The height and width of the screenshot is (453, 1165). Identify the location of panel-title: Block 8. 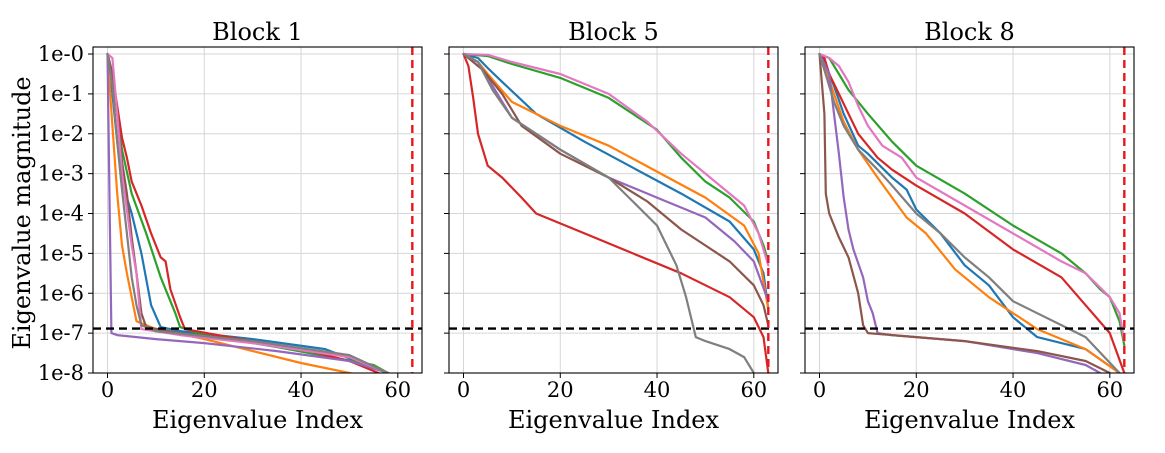
(969, 32).